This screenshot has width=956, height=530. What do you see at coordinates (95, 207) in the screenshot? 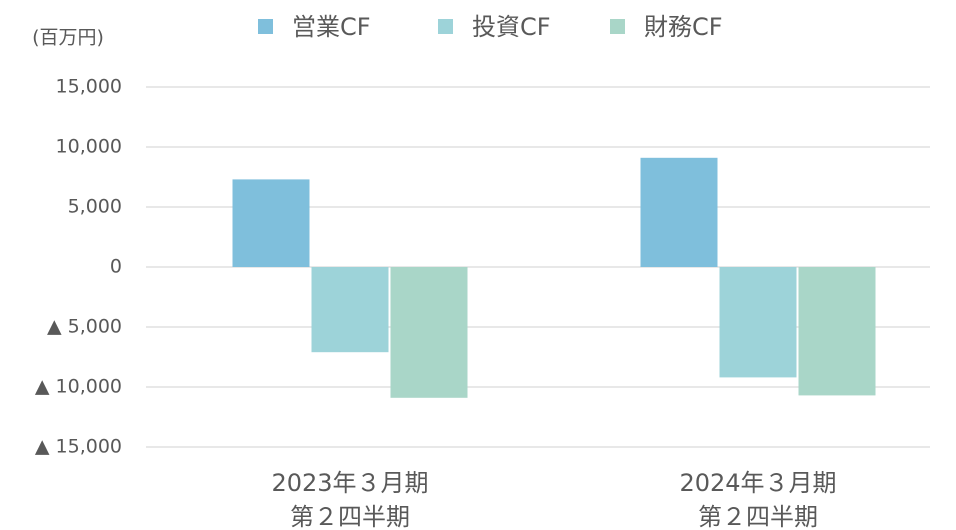
I see `y-tick-label: 5,000` at bounding box center [95, 207].